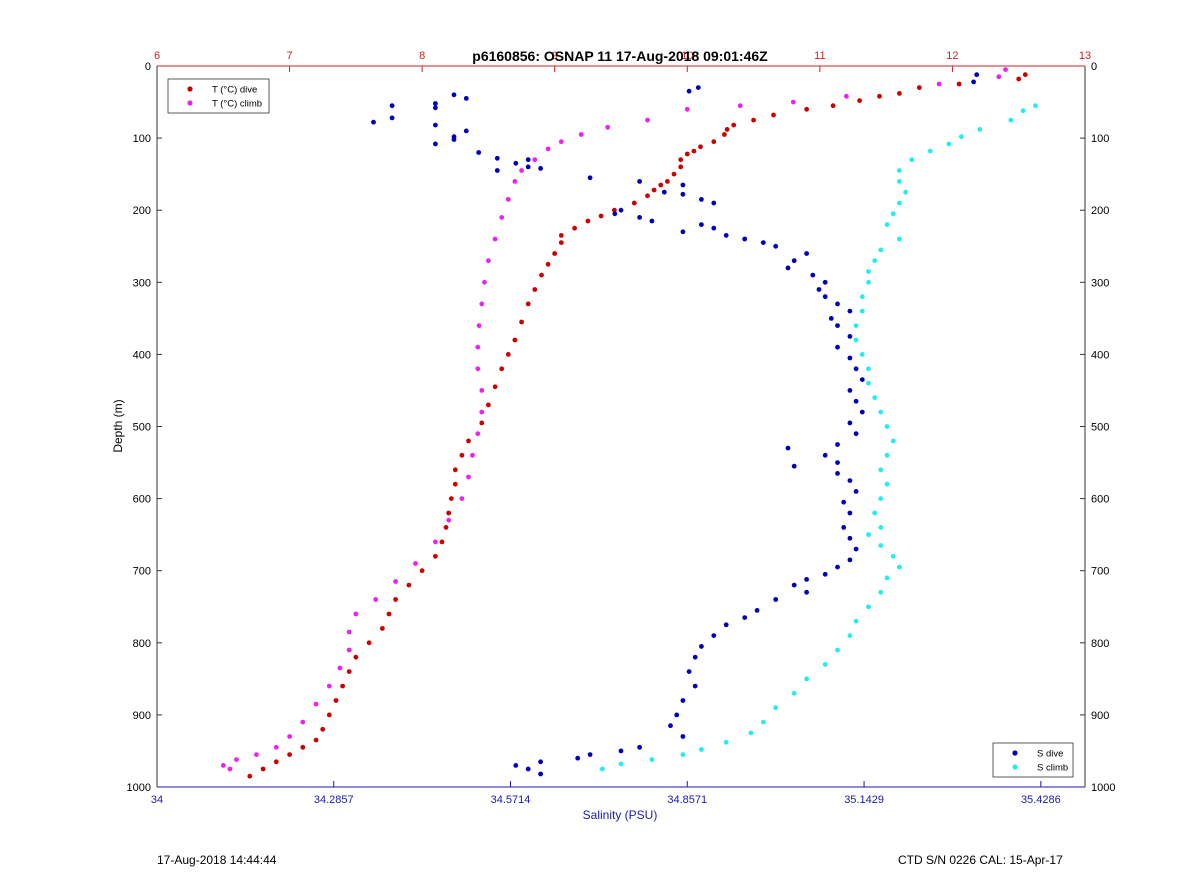 The image size is (1200, 885). What do you see at coordinates (217, 860) in the screenshot?
I see `footer-timestamp: 17-Aug-2018 14:44:44` at bounding box center [217, 860].